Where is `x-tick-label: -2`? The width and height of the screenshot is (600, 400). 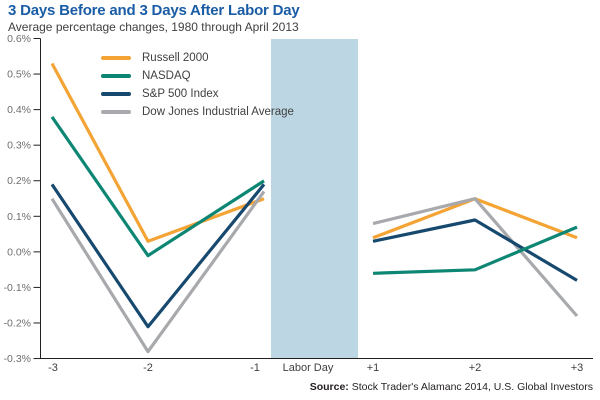 x-tick-label: -2 is located at coordinates (148, 368).